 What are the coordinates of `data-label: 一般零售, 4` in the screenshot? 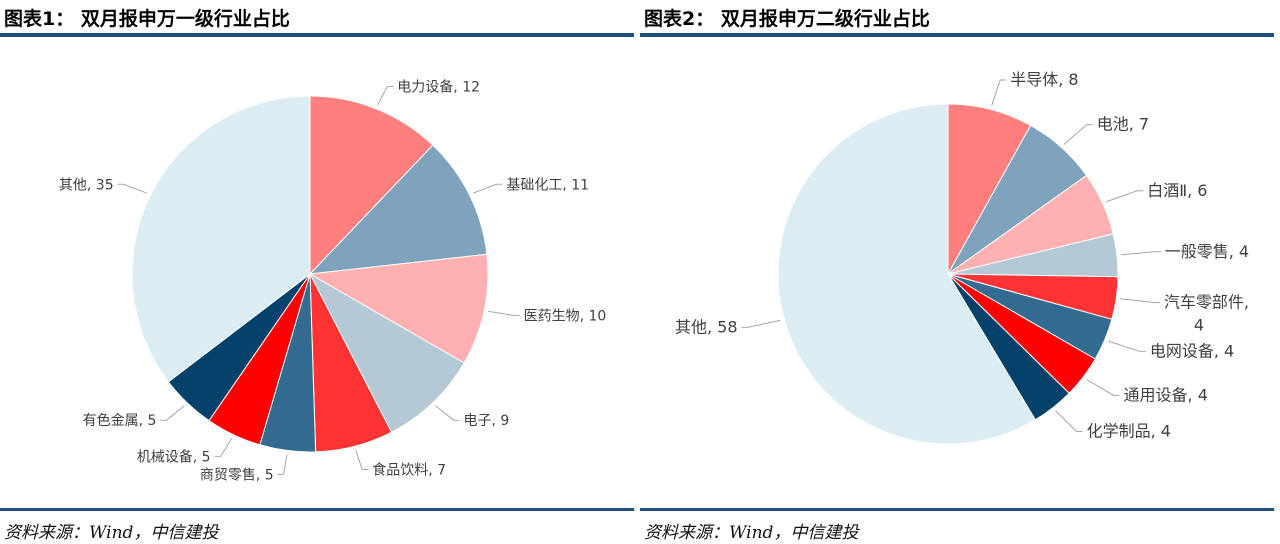 It's located at (1207, 251).